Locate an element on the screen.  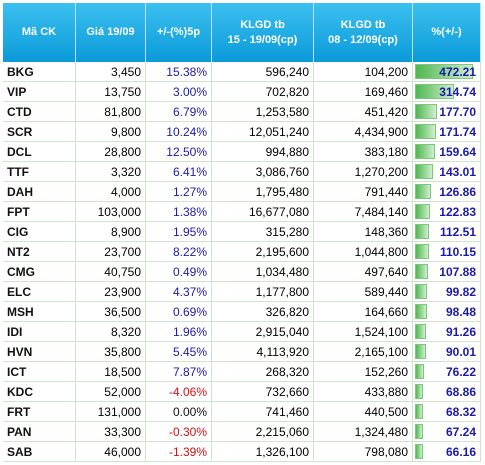
table-cell: 6.79% is located at coordinates (179, 111).